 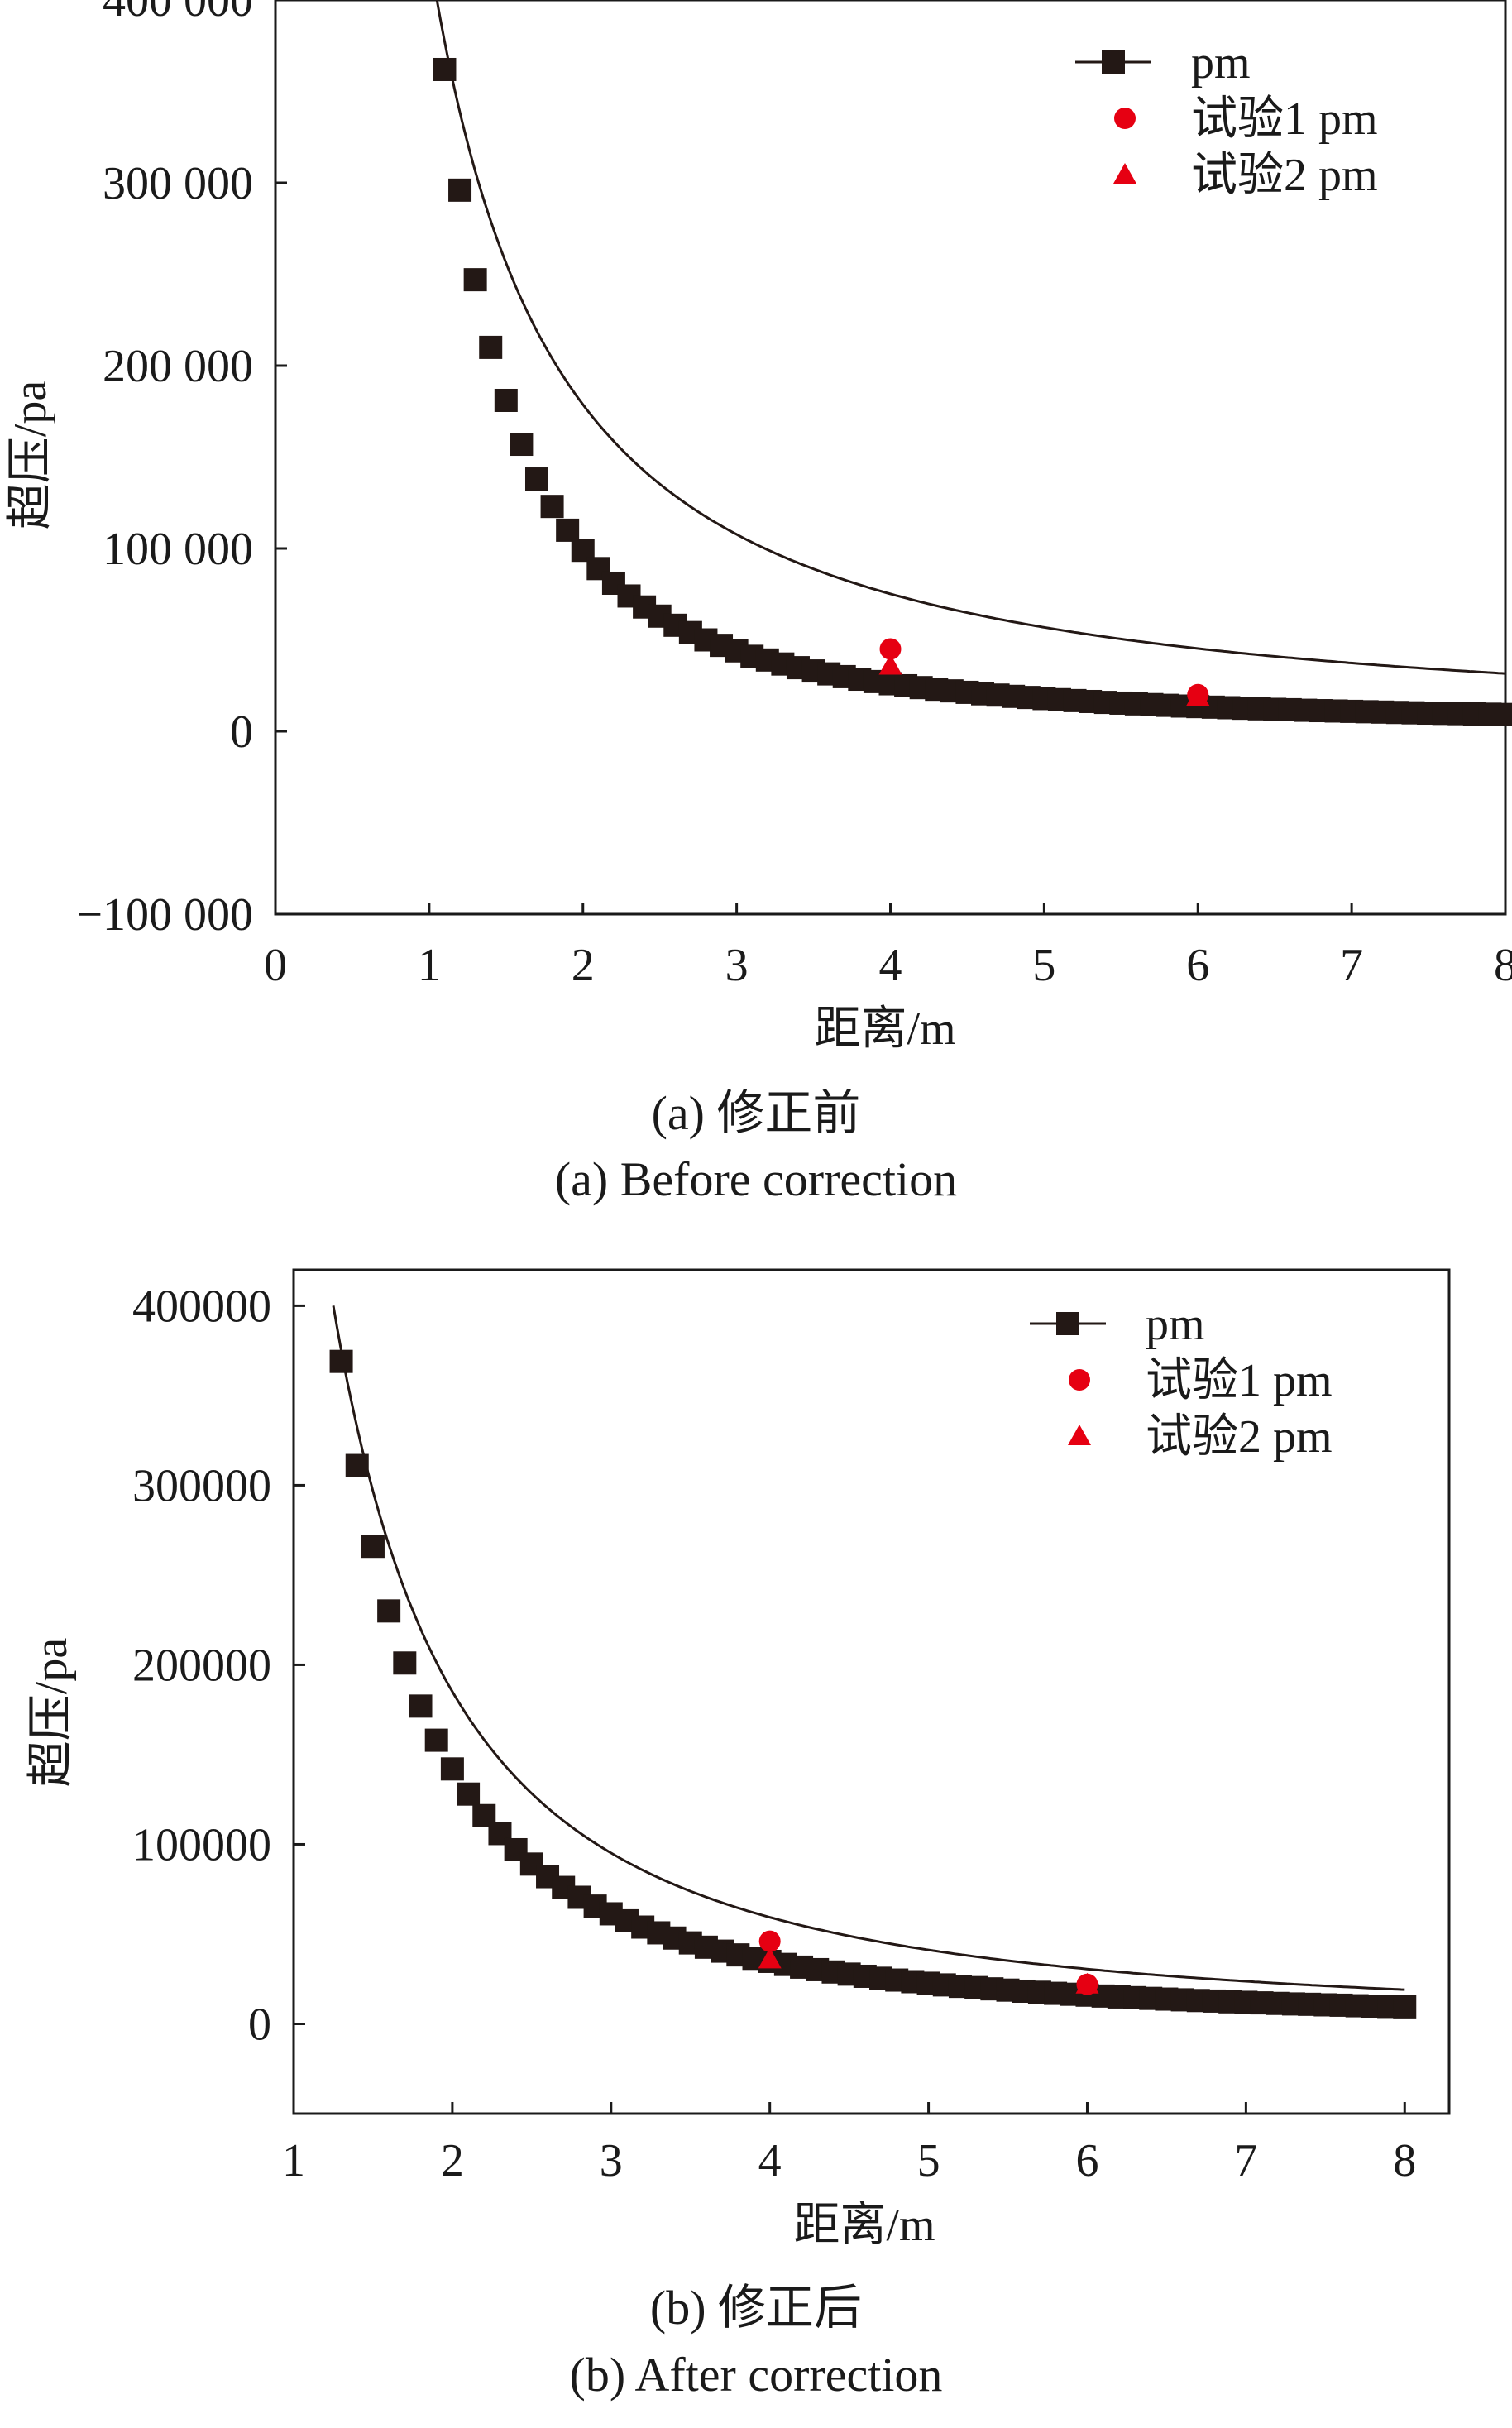 What do you see at coordinates (178, 366) in the screenshot?
I see `y-tick-label: 200 000` at bounding box center [178, 366].